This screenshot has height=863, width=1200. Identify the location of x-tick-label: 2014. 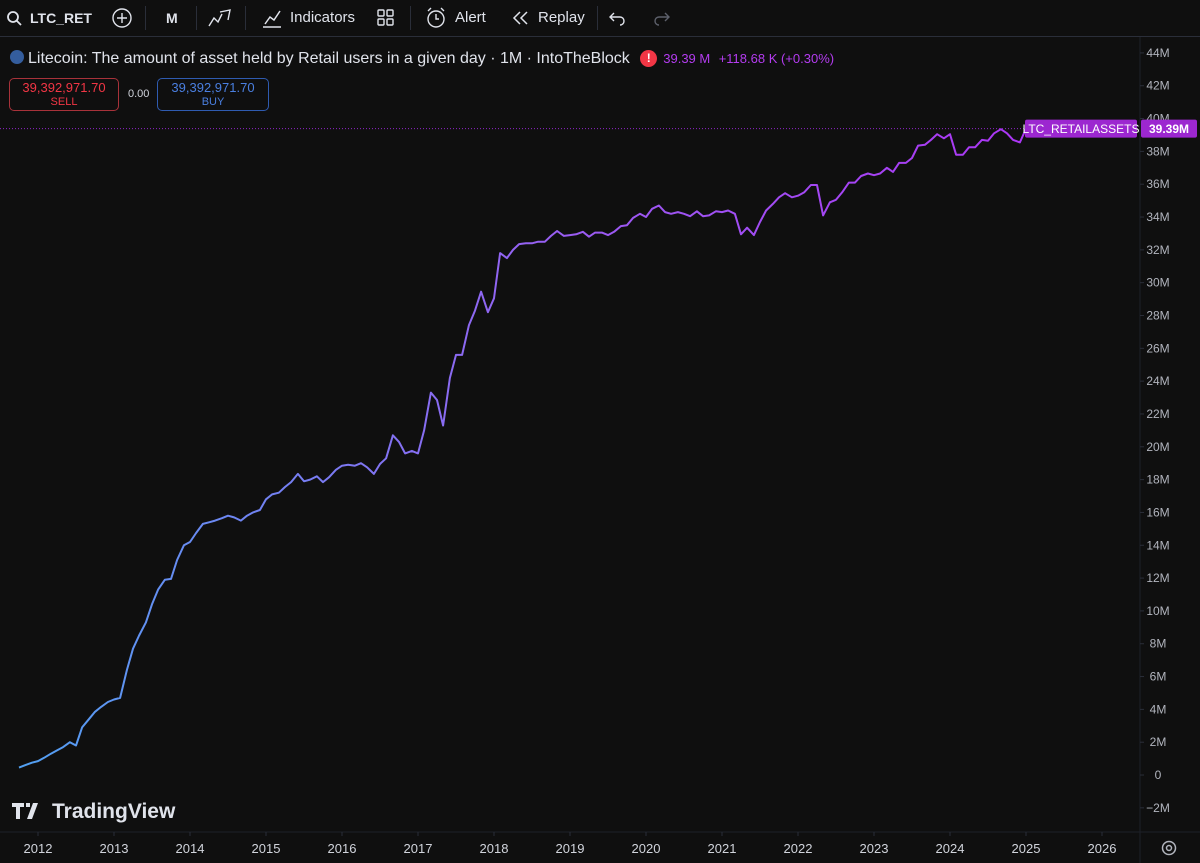
(190, 848).